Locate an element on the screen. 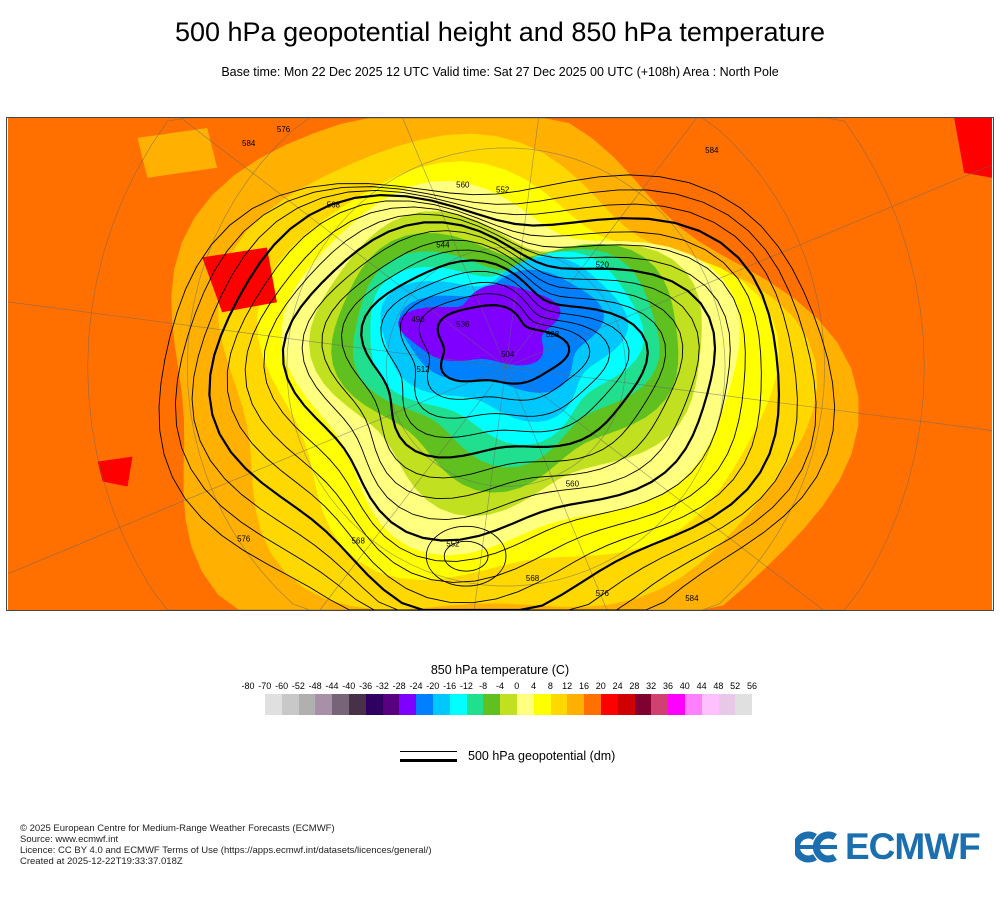  contour-legend-label: 500 hPa geopotential (dm) is located at coordinates (542, 756).